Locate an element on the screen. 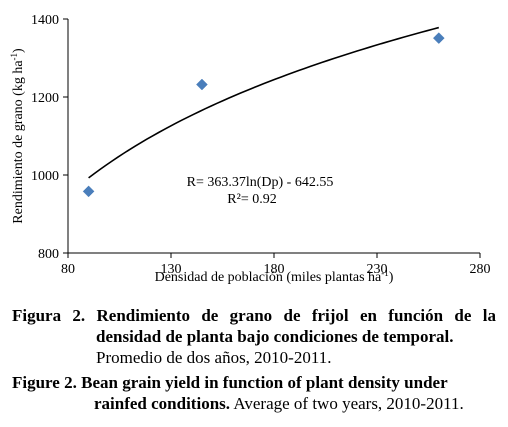 This screenshot has height=427, width=508. equation-label: R= 363.37ln(Dp) - 642.55 is located at coordinates (260, 182).